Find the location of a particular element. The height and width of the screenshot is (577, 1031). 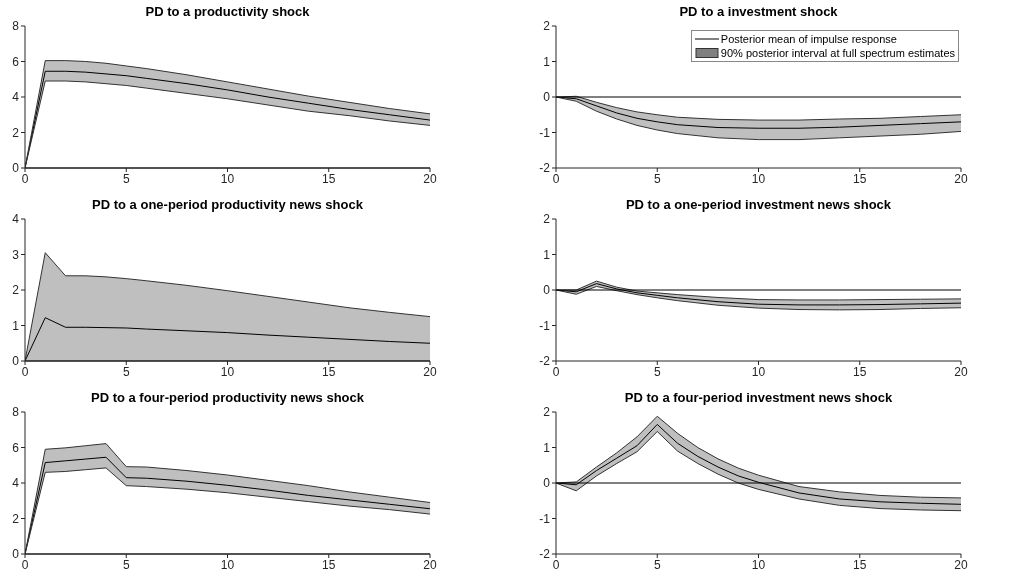

legend-label: Posterior mean of impulse response is located at coordinates (808, 39).